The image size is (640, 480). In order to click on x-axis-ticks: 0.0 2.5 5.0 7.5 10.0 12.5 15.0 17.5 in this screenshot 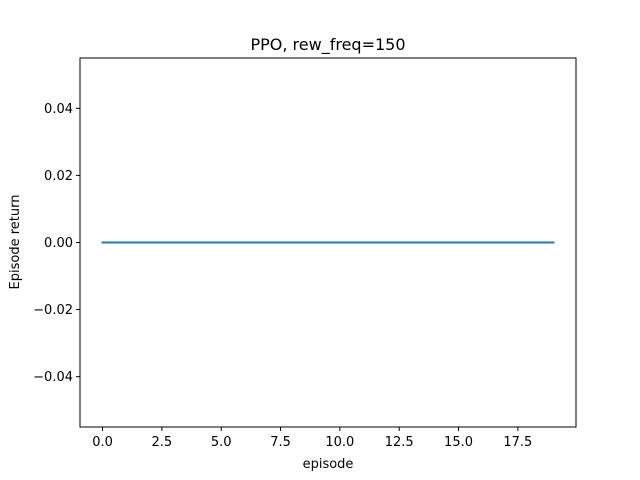, I will do `click(312, 438)`.